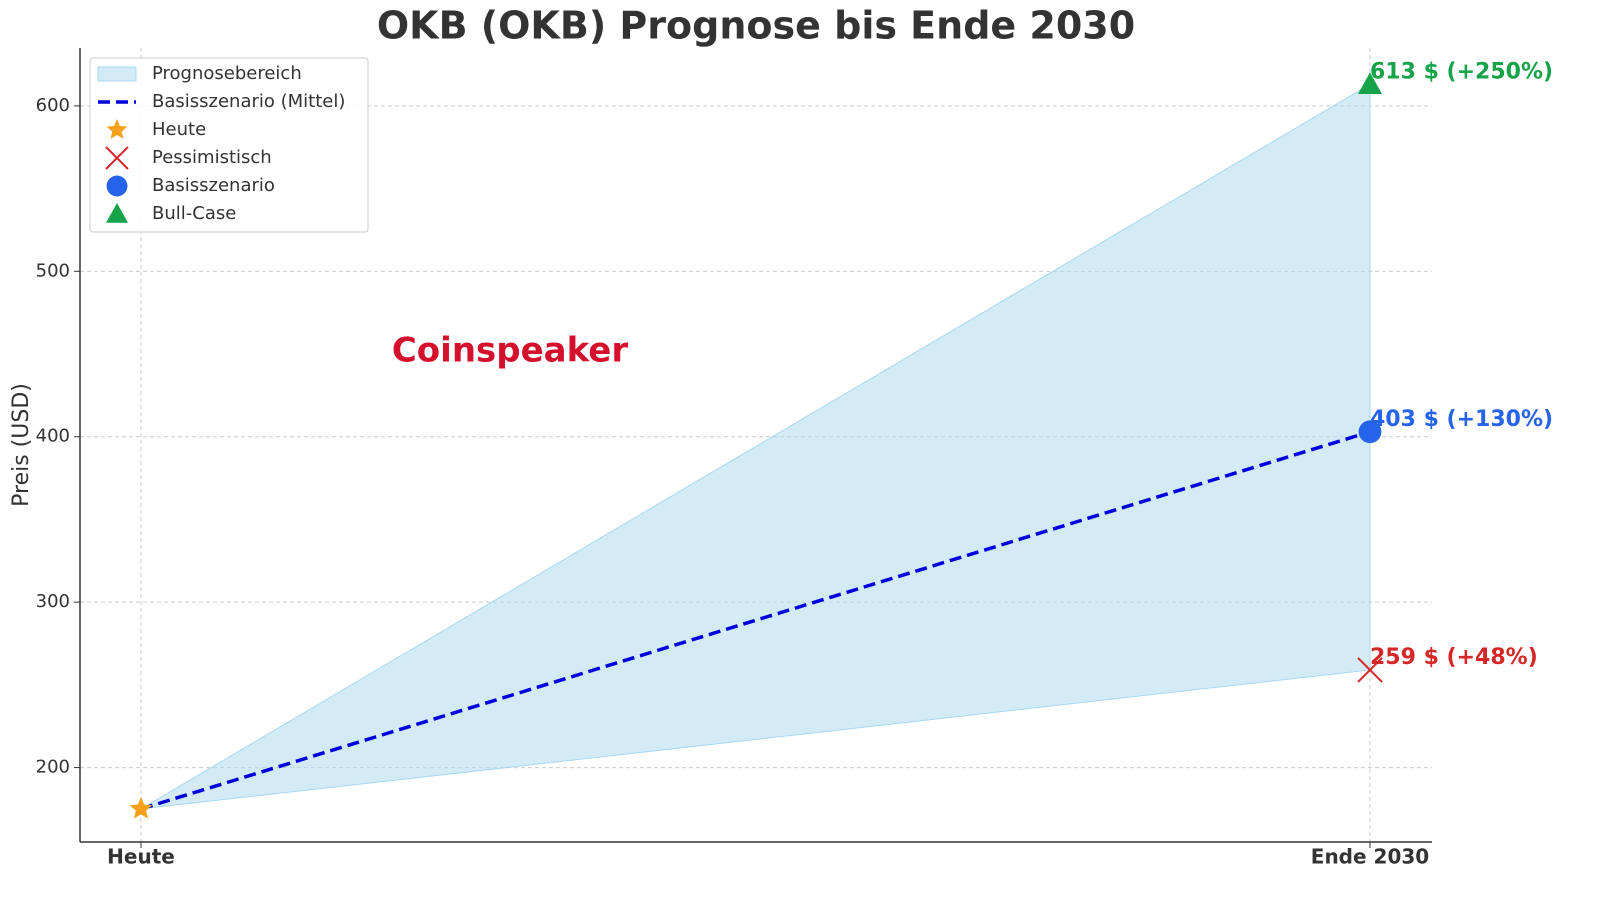  Describe the element at coordinates (1461, 71) in the screenshot. I see `value-label: 613 $ (+250%)` at that location.